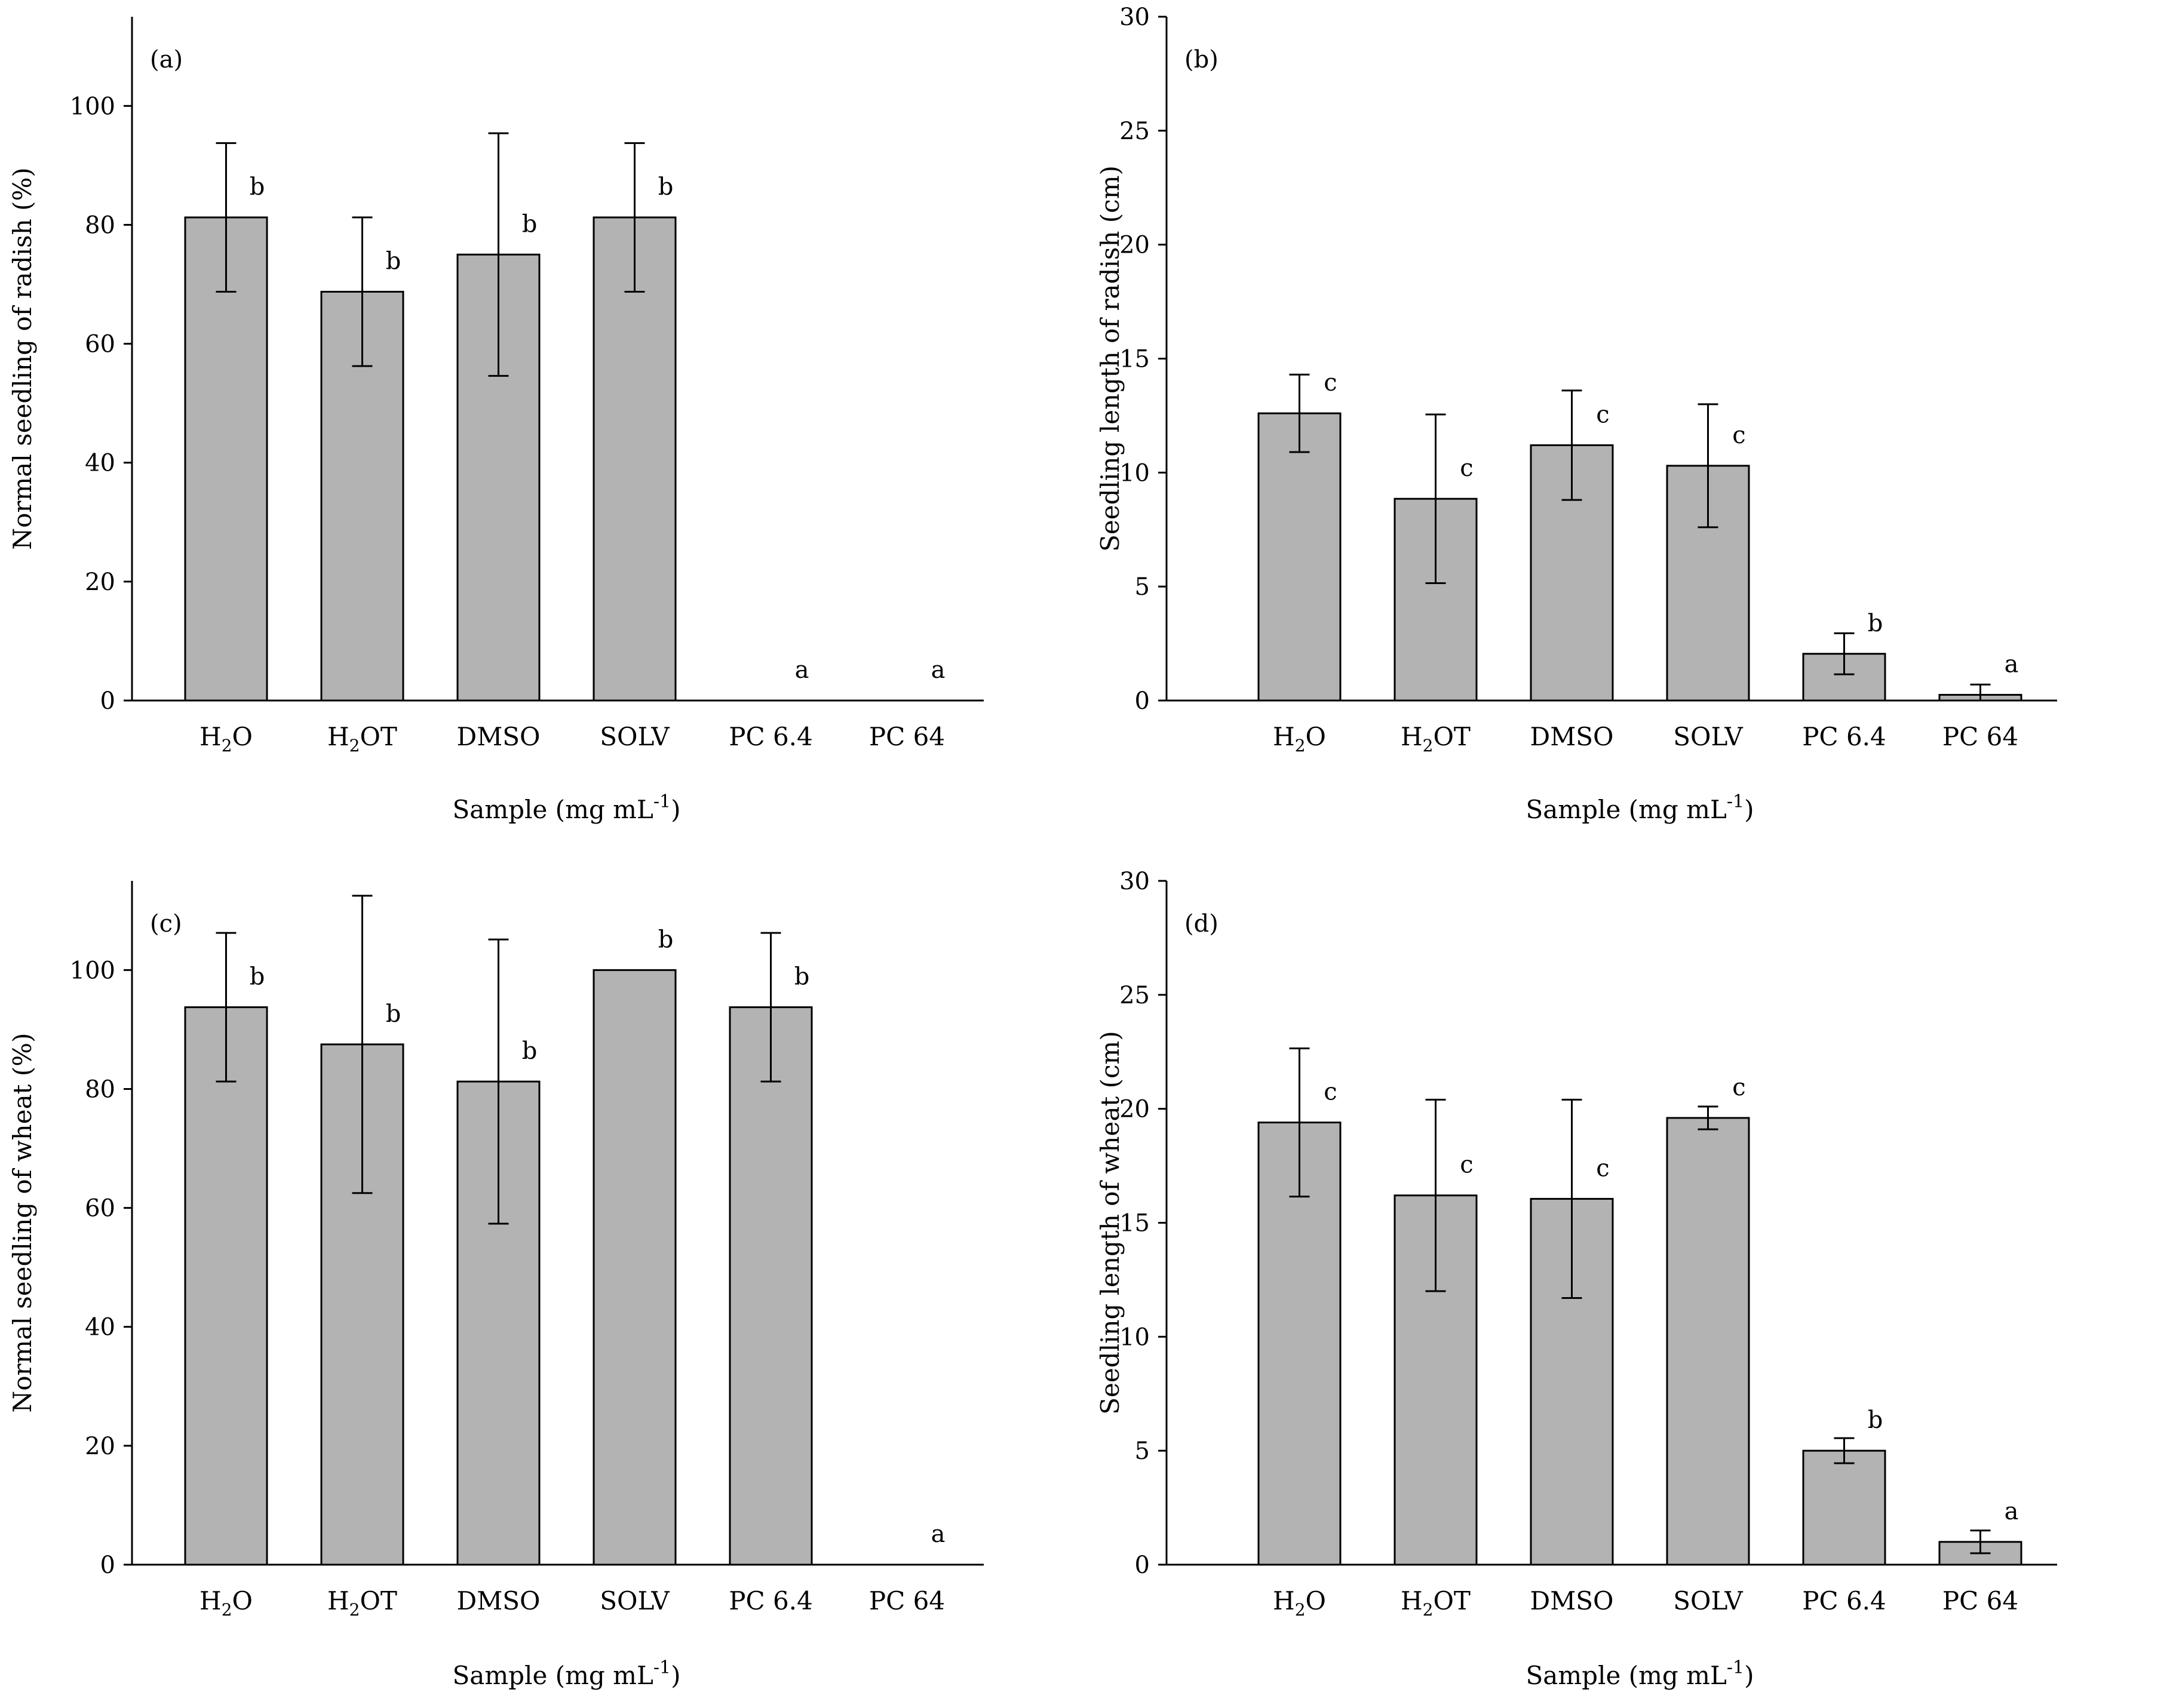  What do you see at coordinates (166, 924) in the screenshot?
I see `panel-label: (c)` at bounding box center [166, 924].